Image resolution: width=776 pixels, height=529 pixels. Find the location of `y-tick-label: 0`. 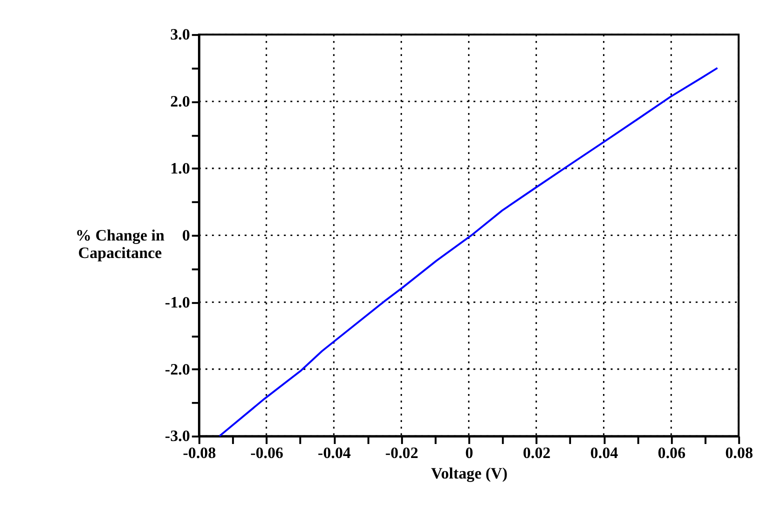

y-tick-label: 0 is located at coordinates (186, 235).